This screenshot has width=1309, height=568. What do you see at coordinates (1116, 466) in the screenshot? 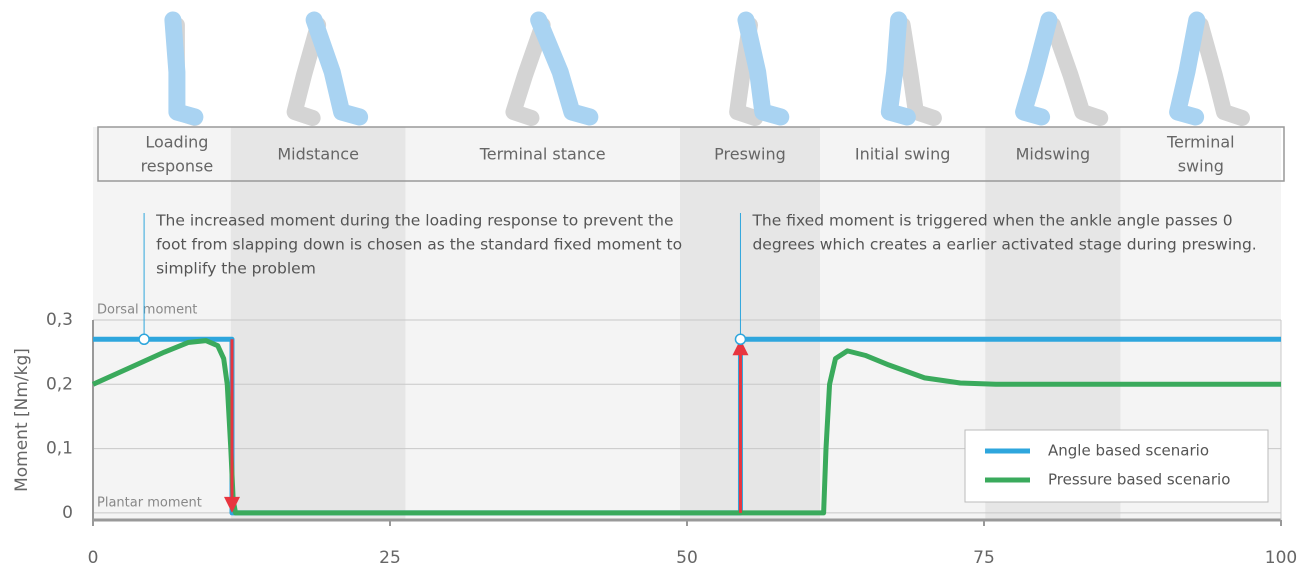
I see `legend-box` at bounding box center [1116, 466].